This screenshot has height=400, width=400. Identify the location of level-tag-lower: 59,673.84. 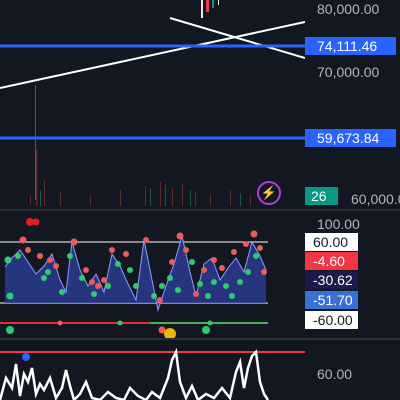
(350, 138).